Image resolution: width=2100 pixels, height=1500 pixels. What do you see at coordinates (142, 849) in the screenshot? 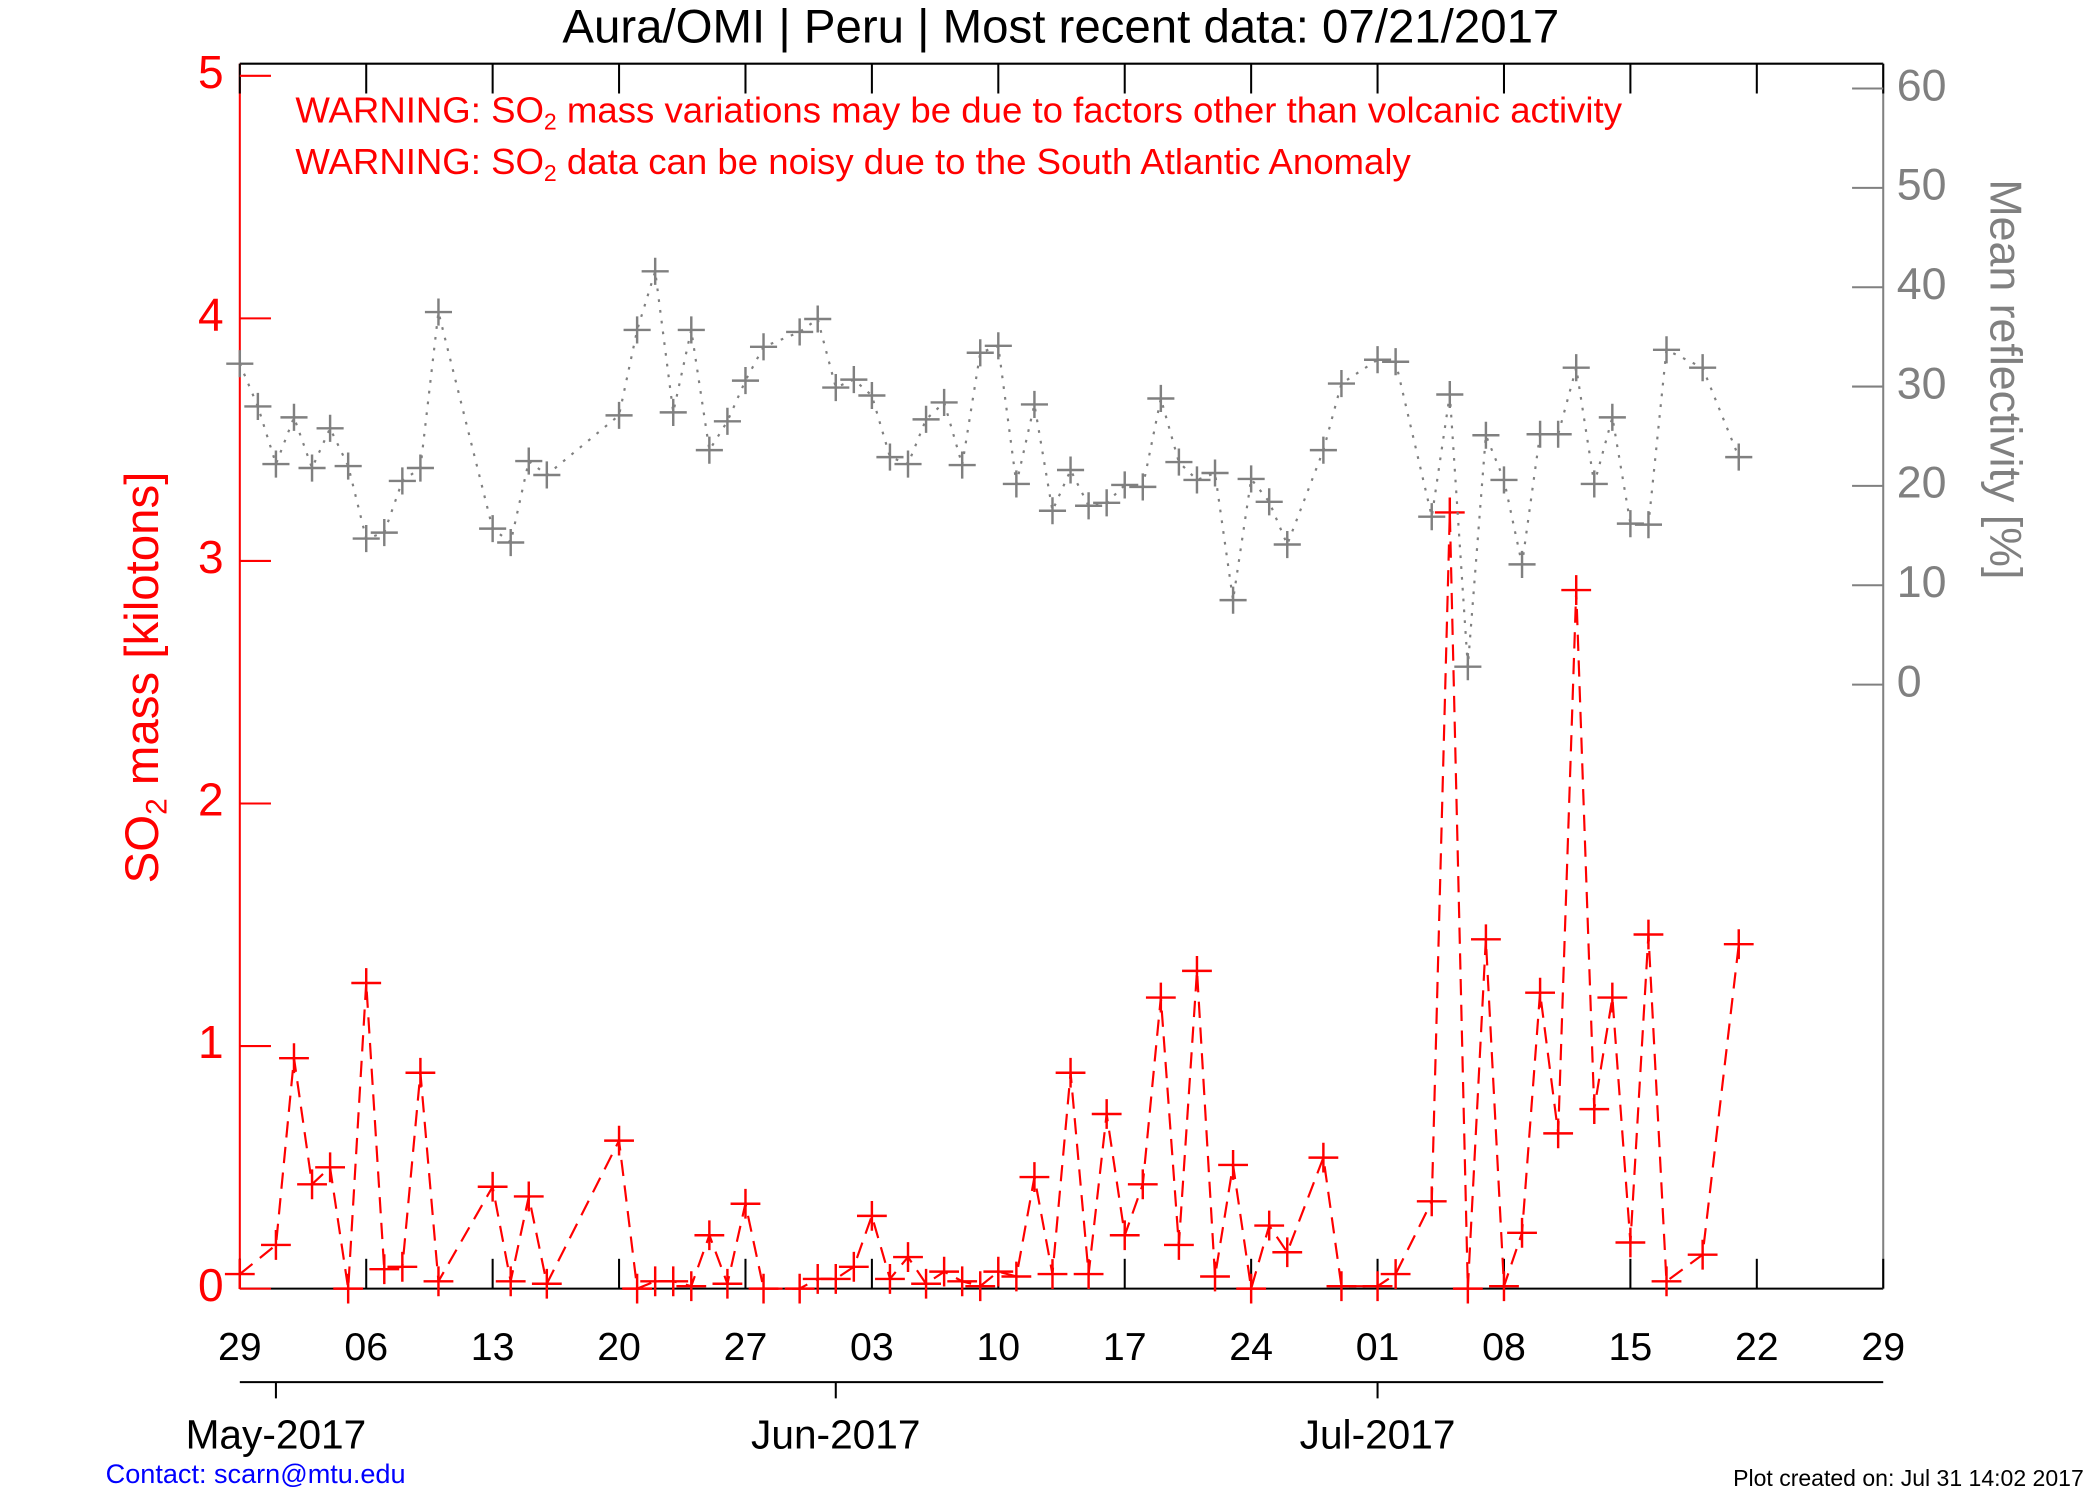
I see `y-axis-label-text: SO` at bounding box center [142, 849].